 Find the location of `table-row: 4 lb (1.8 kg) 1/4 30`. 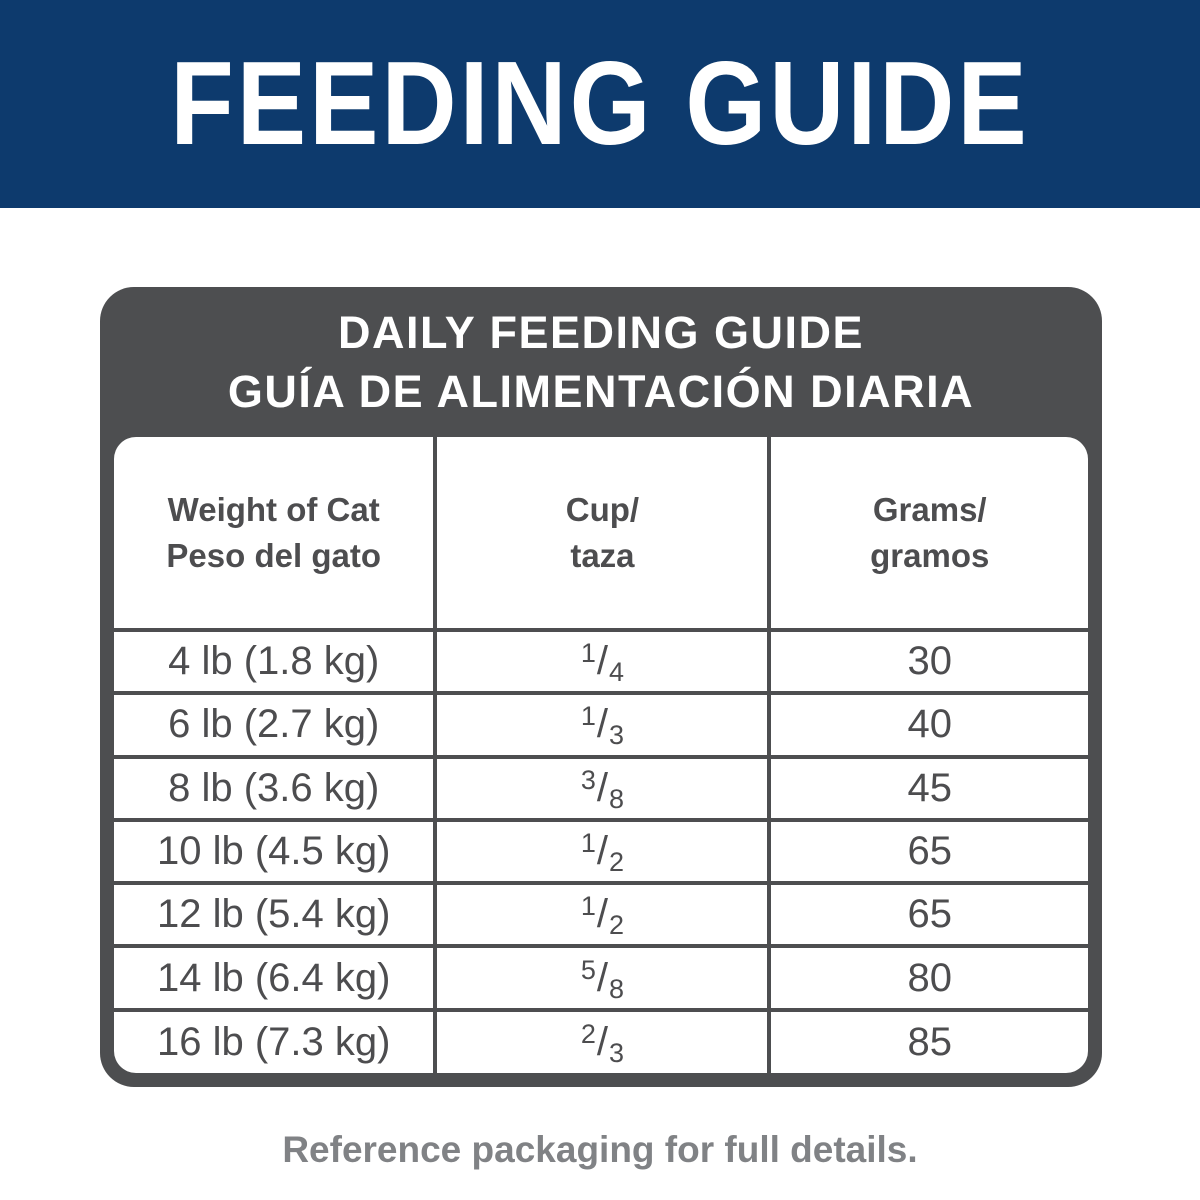

table-row: 4 lb (1.8 kg) 1/4 30 is located at coordinates (601, 661).